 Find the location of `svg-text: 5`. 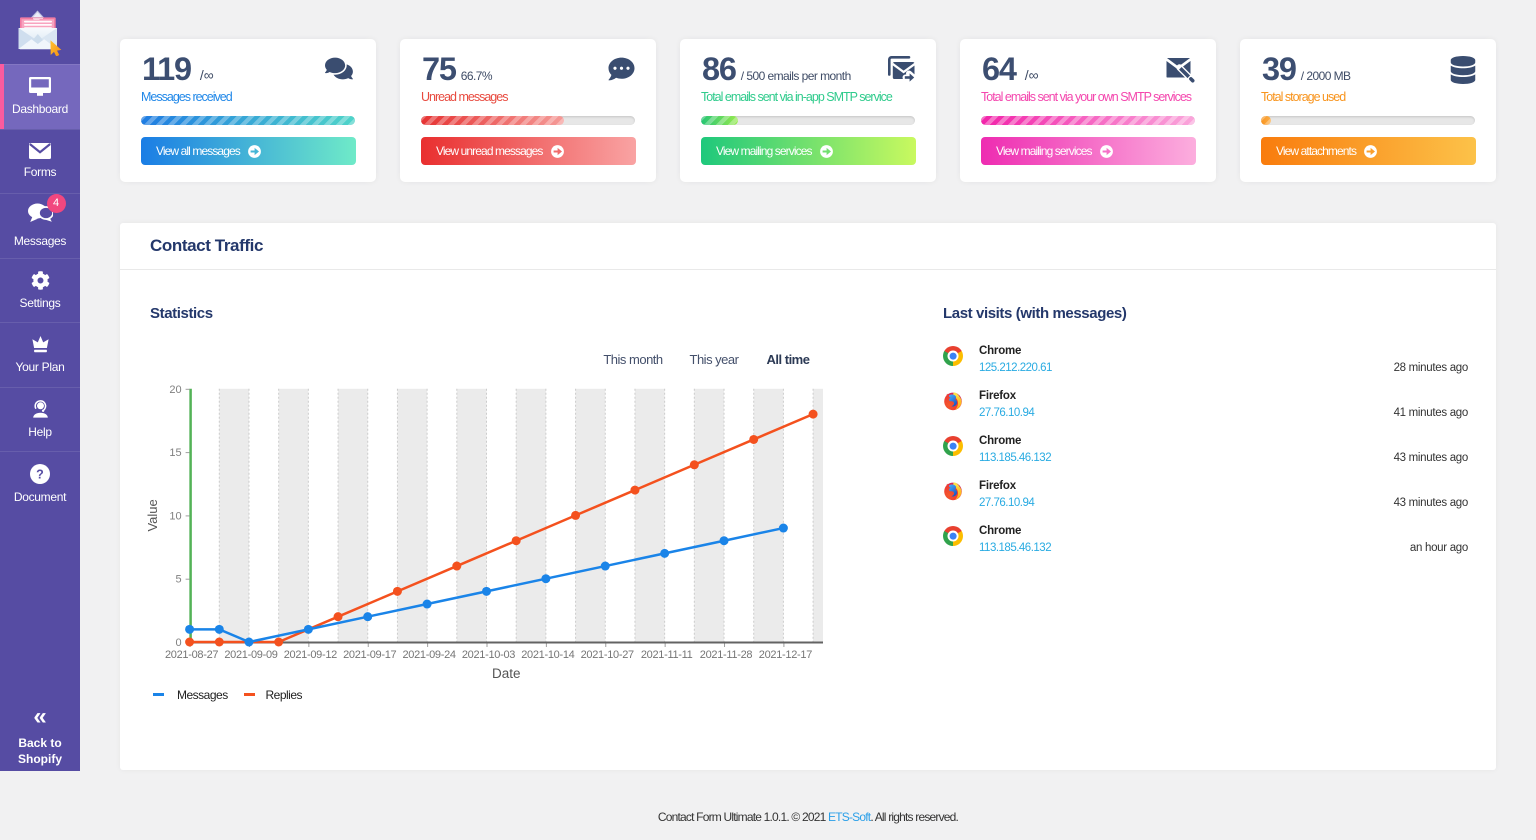

svg-text: 5 is located at coordinates (178, 580).